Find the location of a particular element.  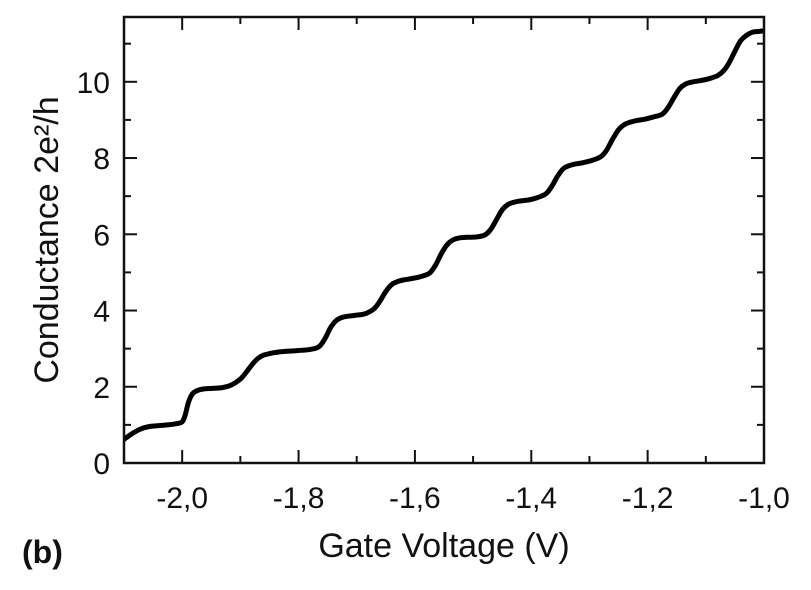

panel-label: (b) is located at coordinates (42, 552).